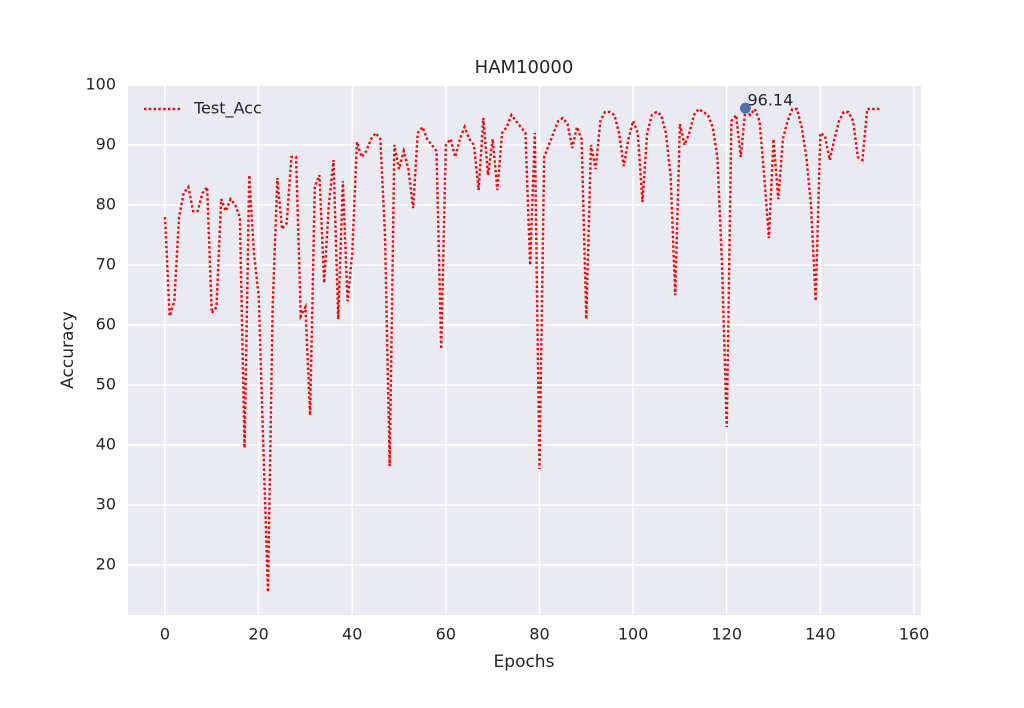 The width and height of the screenshot is (1024, 708). What do you see at coordinates (524, 662) in the screenshot?
I see `x-axis-label: Epochs` at bounding box center [524, 662].